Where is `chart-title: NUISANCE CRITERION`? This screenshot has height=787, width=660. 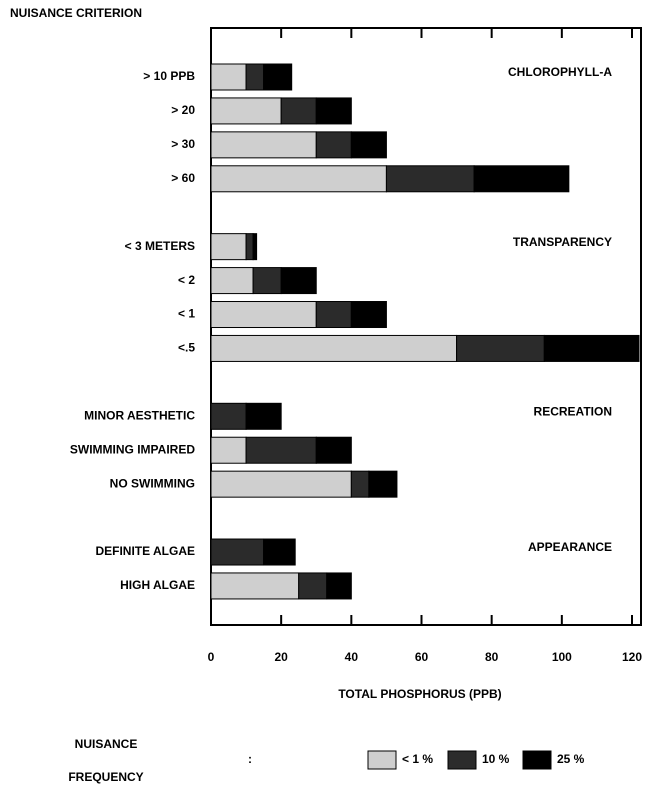 chart-title: NUISANCE CRITERION is located at coordinates (76, 13).